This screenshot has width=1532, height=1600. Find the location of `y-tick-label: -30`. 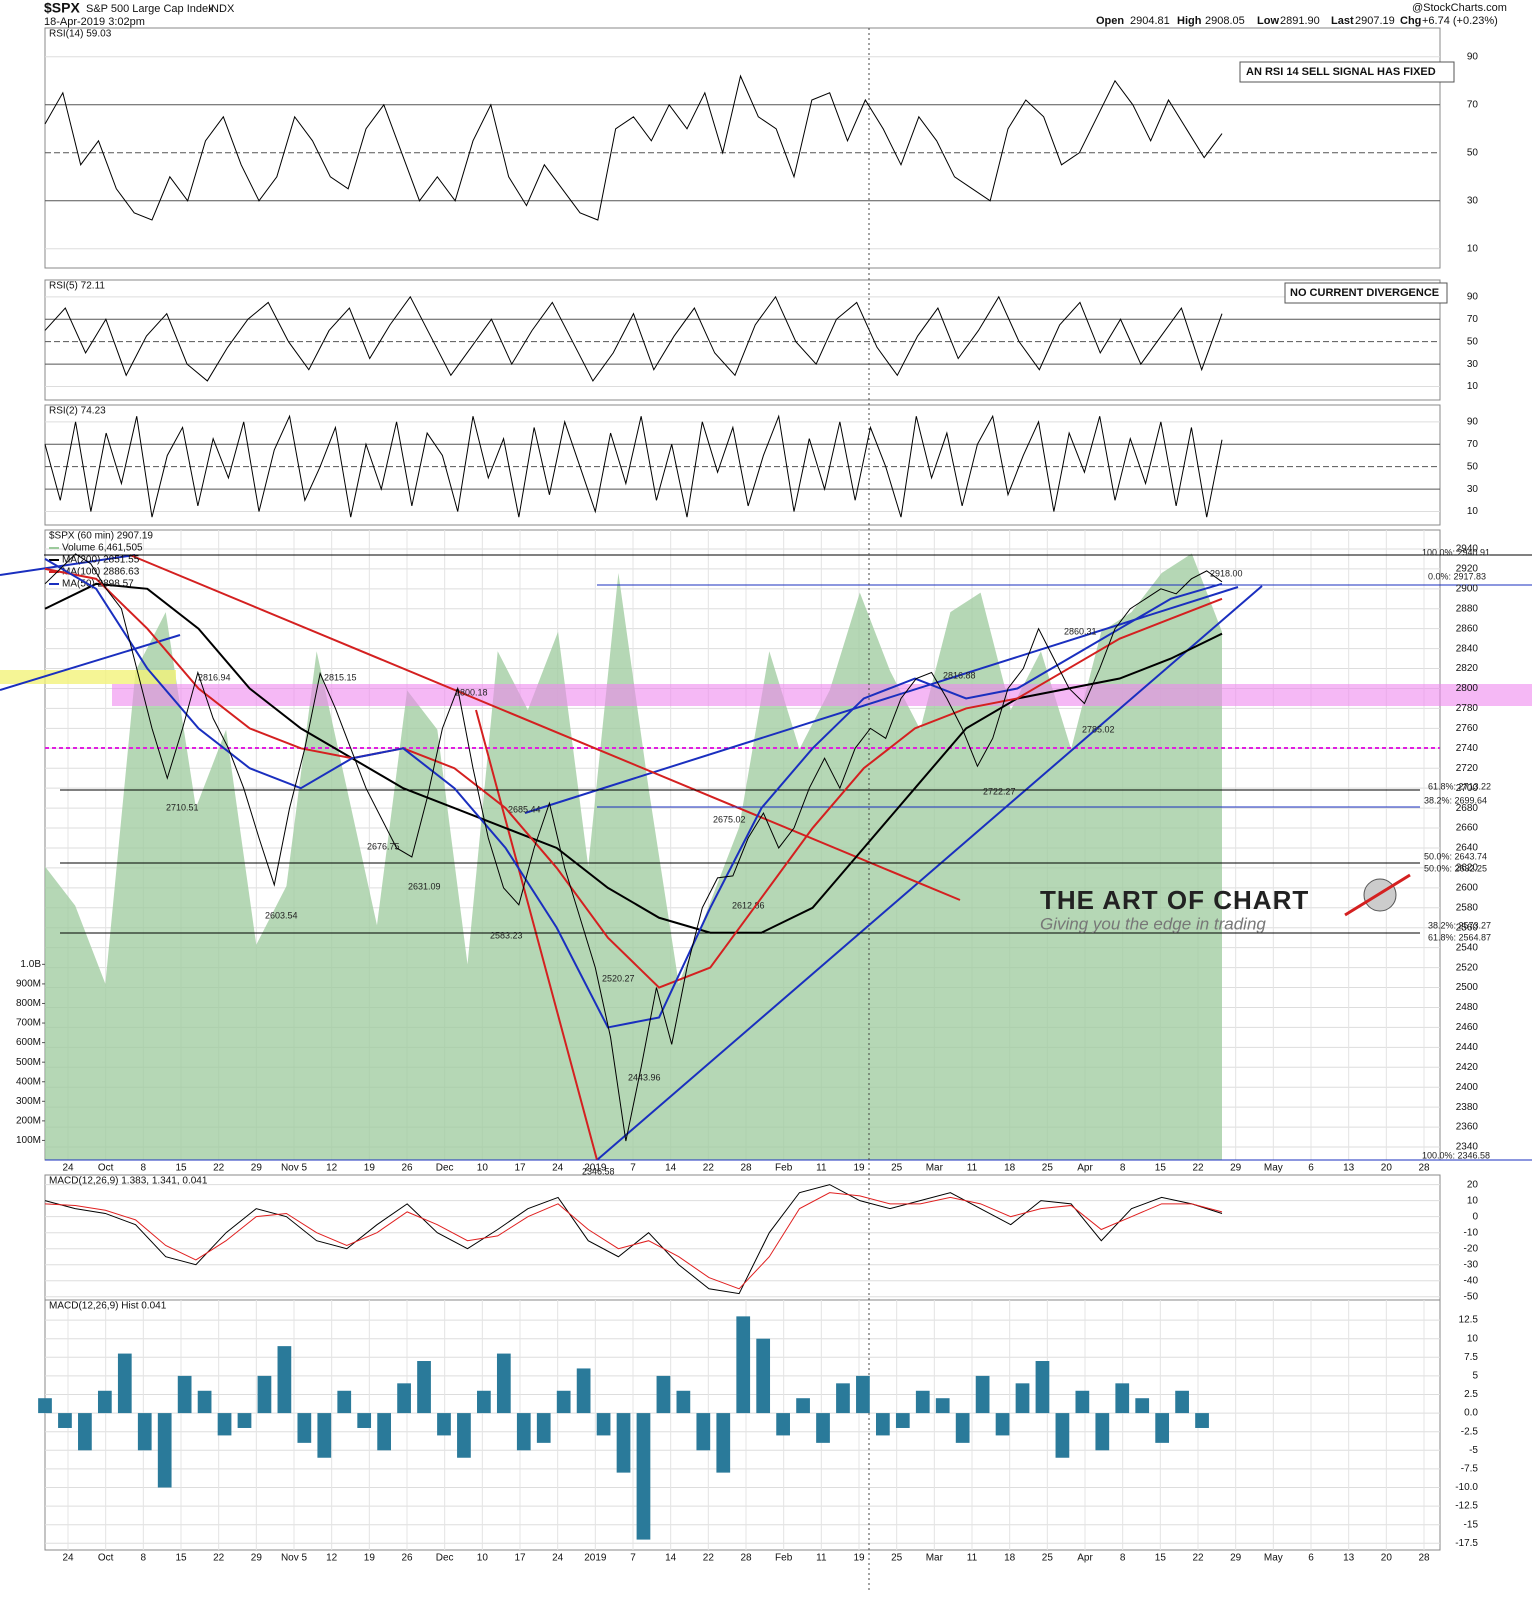

y-tick-label: -30 is located at coordinates (1471, 1264).